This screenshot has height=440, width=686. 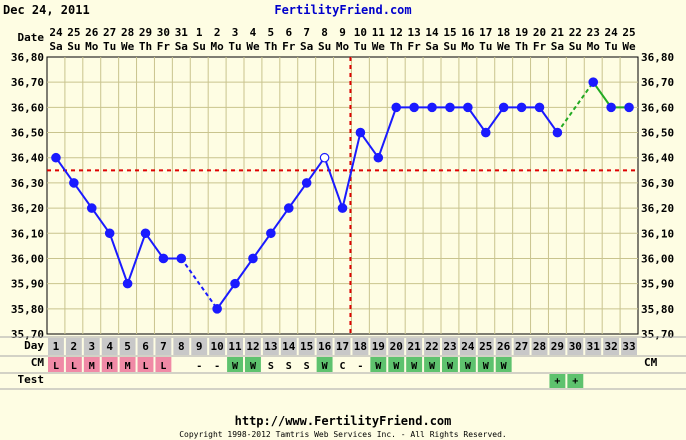 I want to click on day-number: 3, so click(x=91, y=346).